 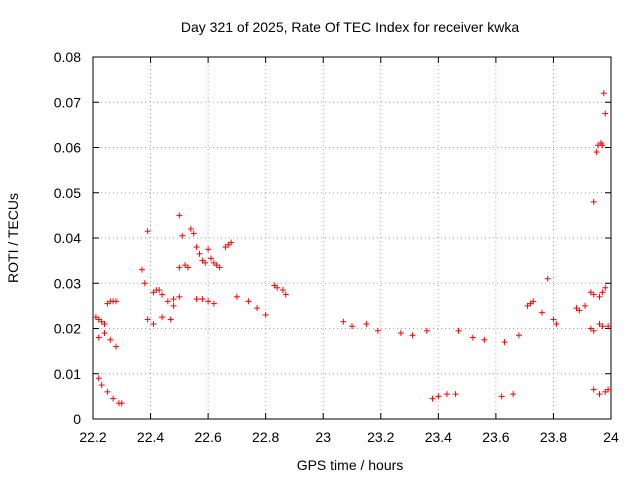 I want to click on x-tick-label: 23, so click(x=323, y=437).